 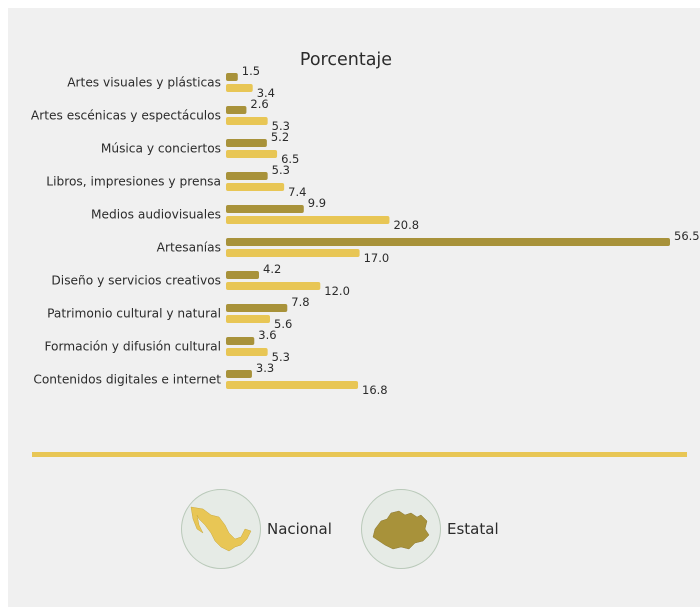 I want to click on data-label-estatal: 5.6, so click(x=283, y=324).